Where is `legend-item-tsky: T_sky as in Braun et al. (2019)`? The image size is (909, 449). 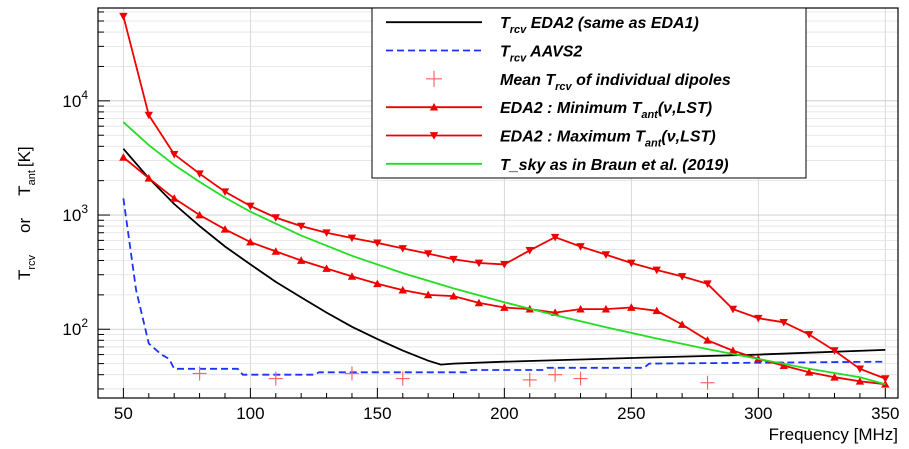
legend-item-tsky: T_sky as in Braun et al. (2019) is located at coordinates (557, 165).